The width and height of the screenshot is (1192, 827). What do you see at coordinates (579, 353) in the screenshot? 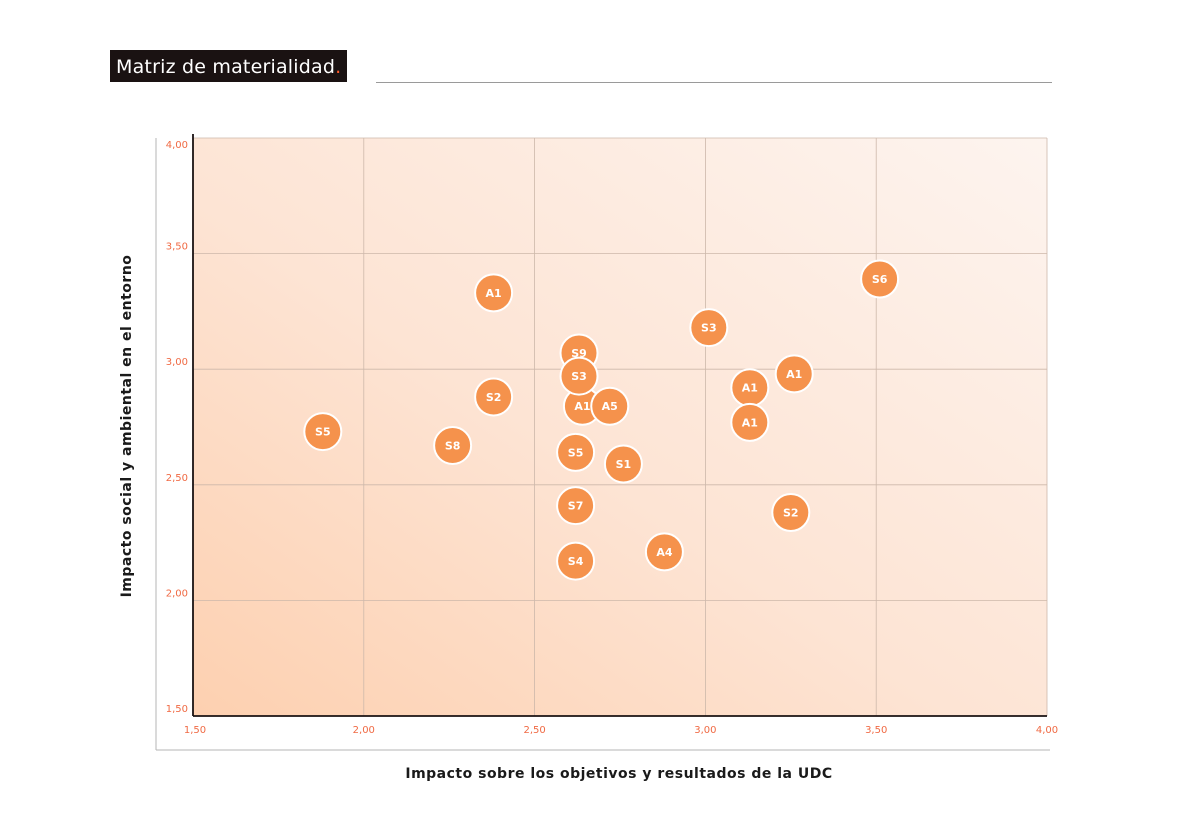
I see `data-point-label: S9` at bounding box center [579, 353].